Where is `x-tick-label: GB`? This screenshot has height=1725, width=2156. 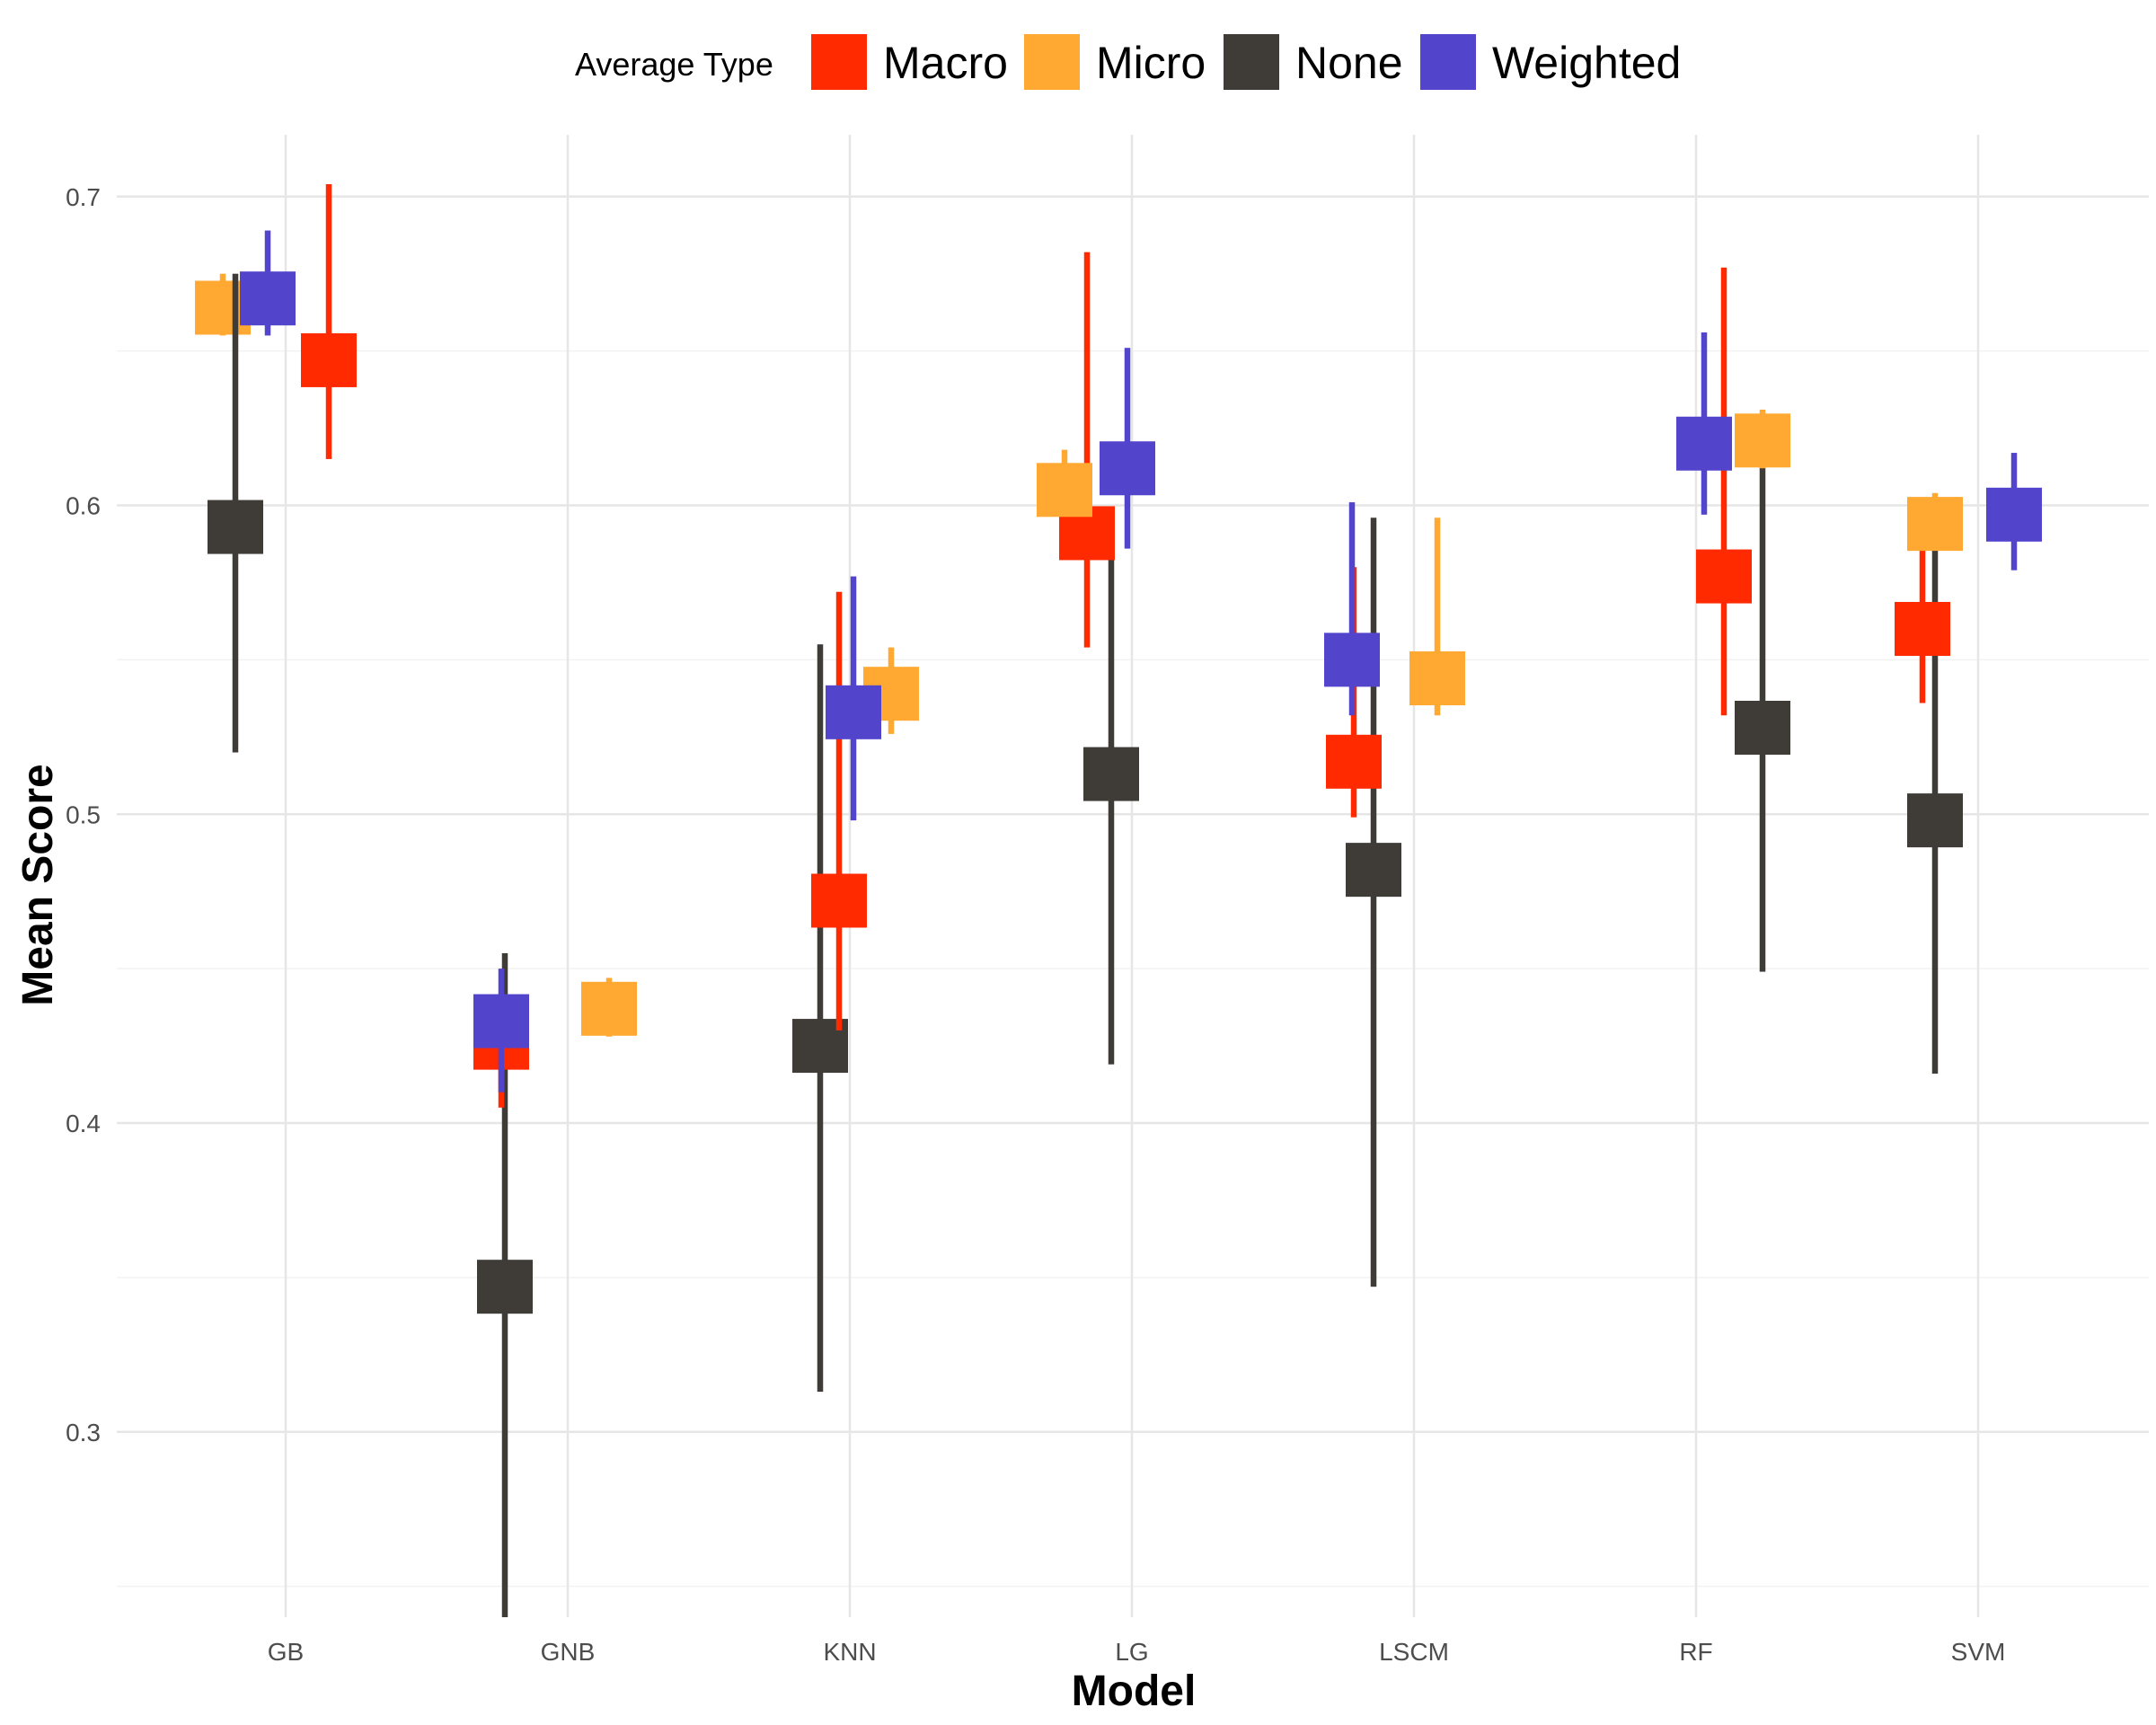 x-tick-label: GB is located at coordinates (286, 1652).